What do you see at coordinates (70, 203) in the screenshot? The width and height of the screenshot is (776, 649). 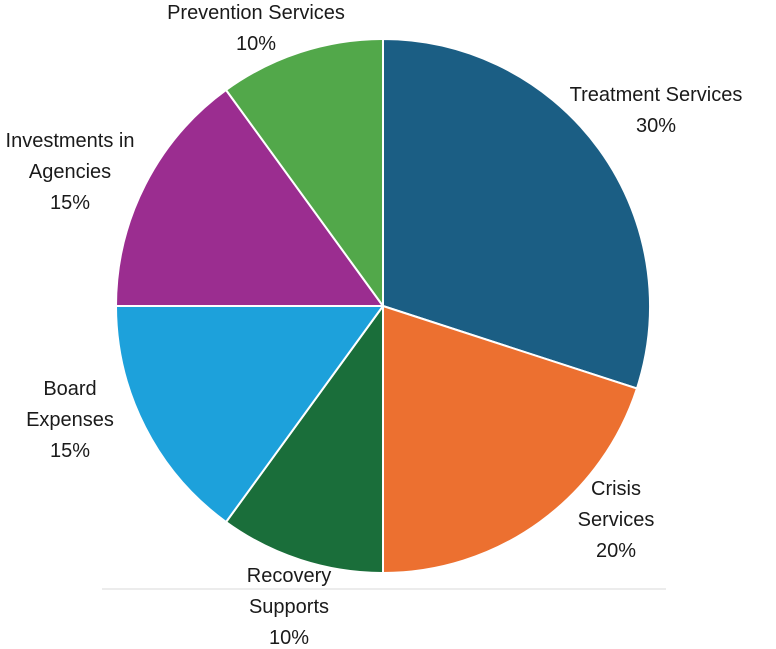 I see `slice-investments-in-agencies-label-line: 15%` at bounding box center [70, 203].